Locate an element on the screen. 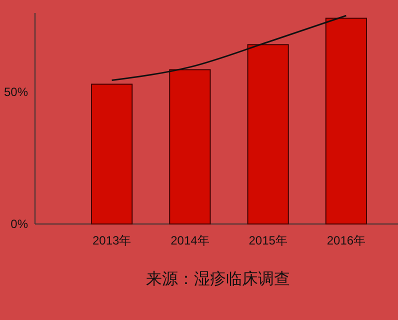 The image size is (398, 320). source-note: 来源：湿疹临床调查 is located at coordinates (218, 278).